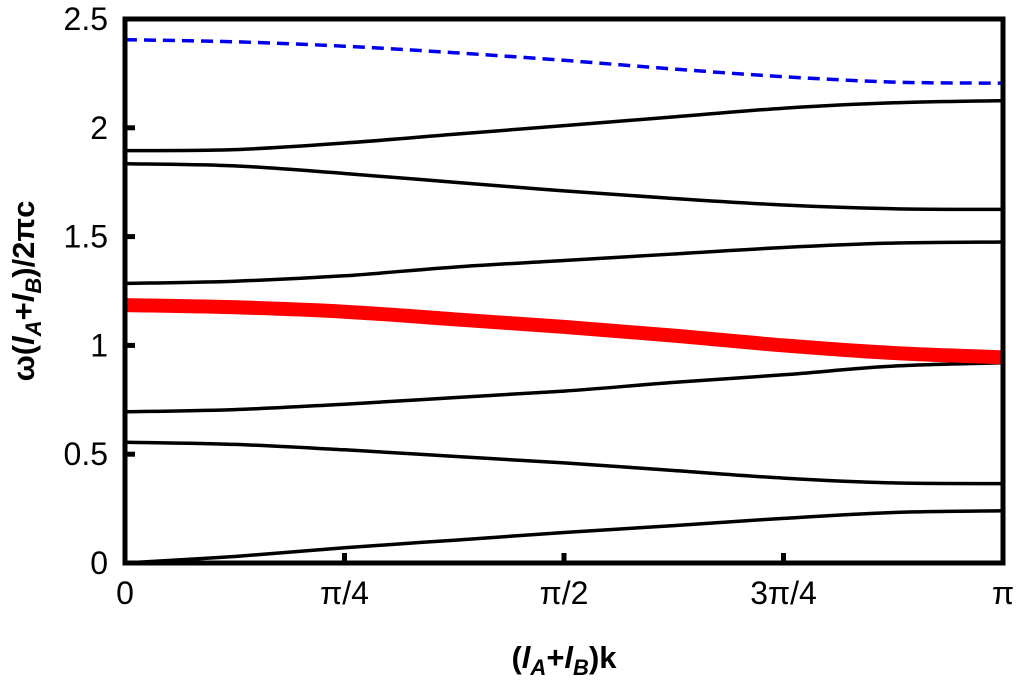  What do you see at coordinates (86, 237) in the screenshot?
I see `y-tick-label: 1.5` at bounding box center [86, 237].